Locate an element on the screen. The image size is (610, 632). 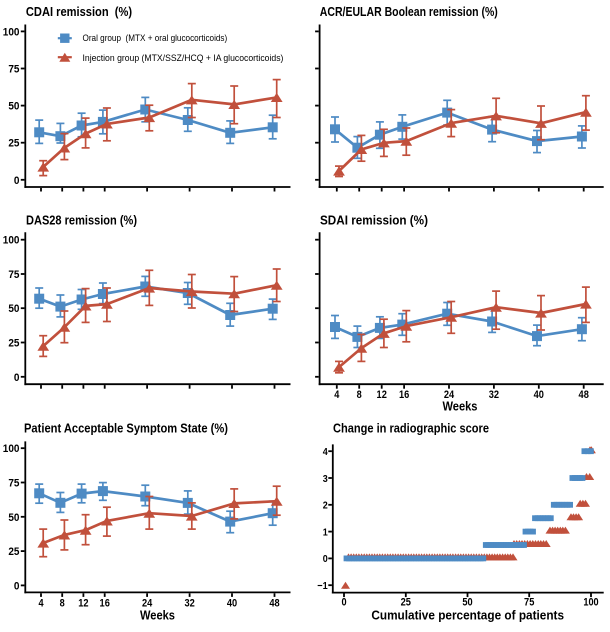
svg-text: SDAI remission (%) is located at coordinates (374, 220).